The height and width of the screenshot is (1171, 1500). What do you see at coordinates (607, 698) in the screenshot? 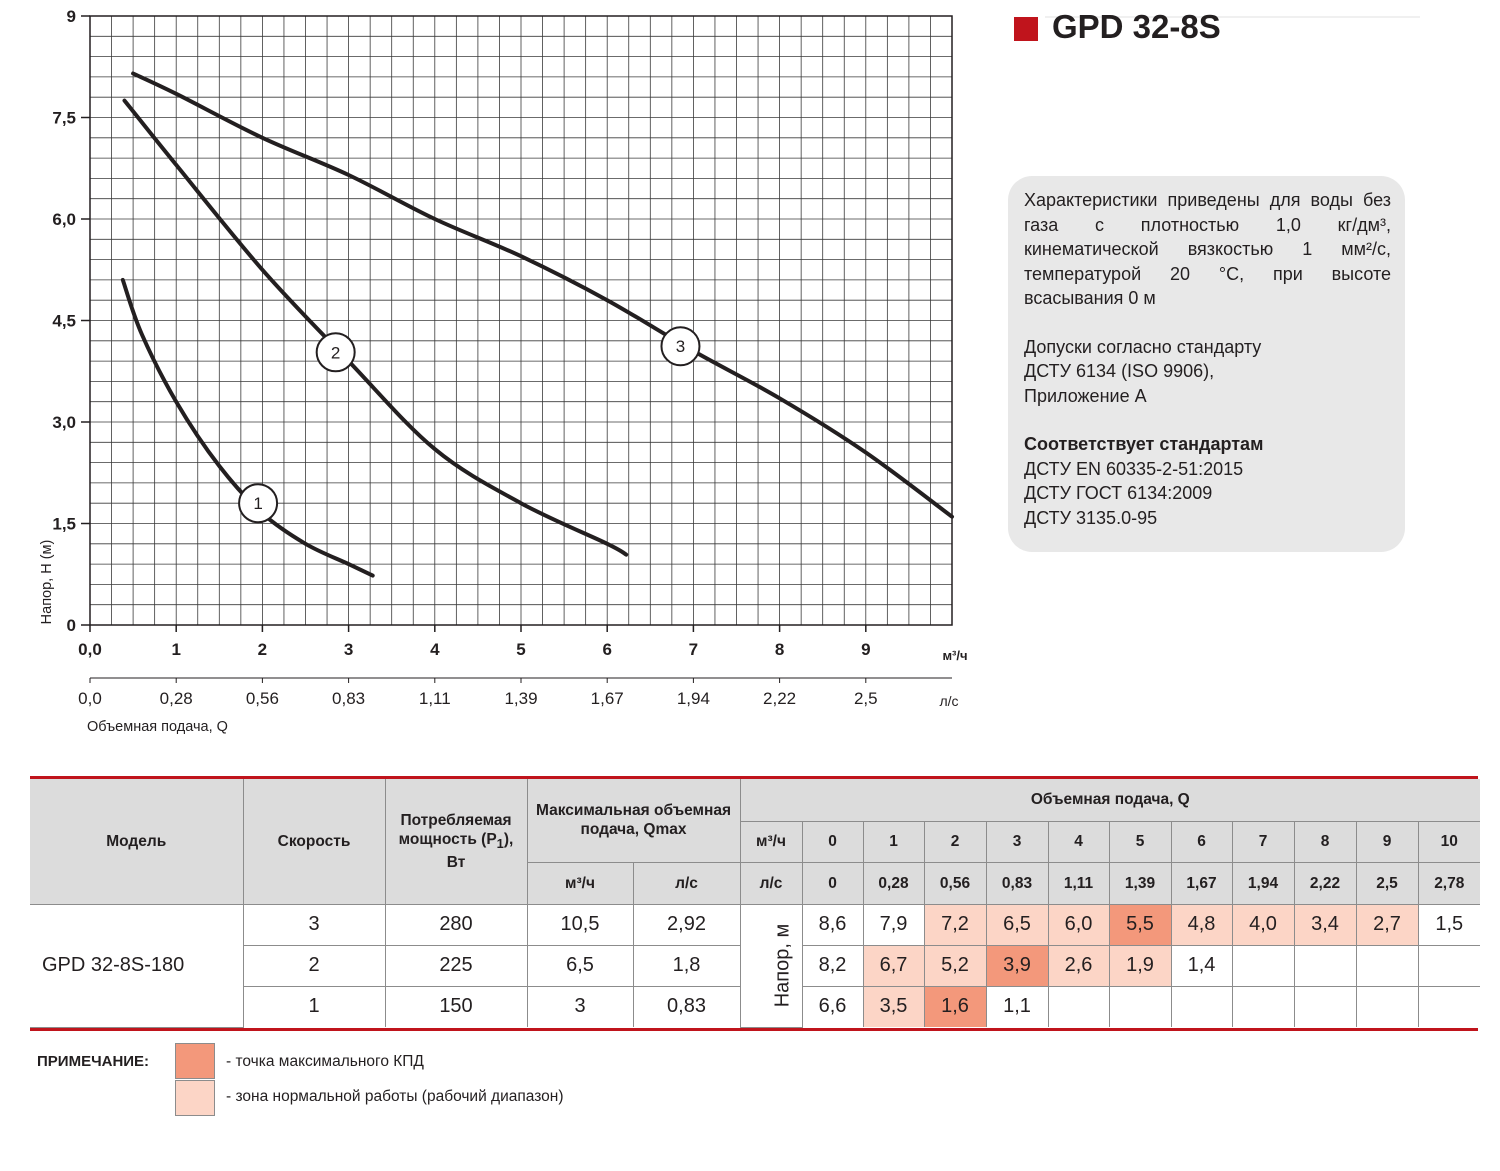
I see `x2-tick-label: 1,67` at bounding box center [607, 698].